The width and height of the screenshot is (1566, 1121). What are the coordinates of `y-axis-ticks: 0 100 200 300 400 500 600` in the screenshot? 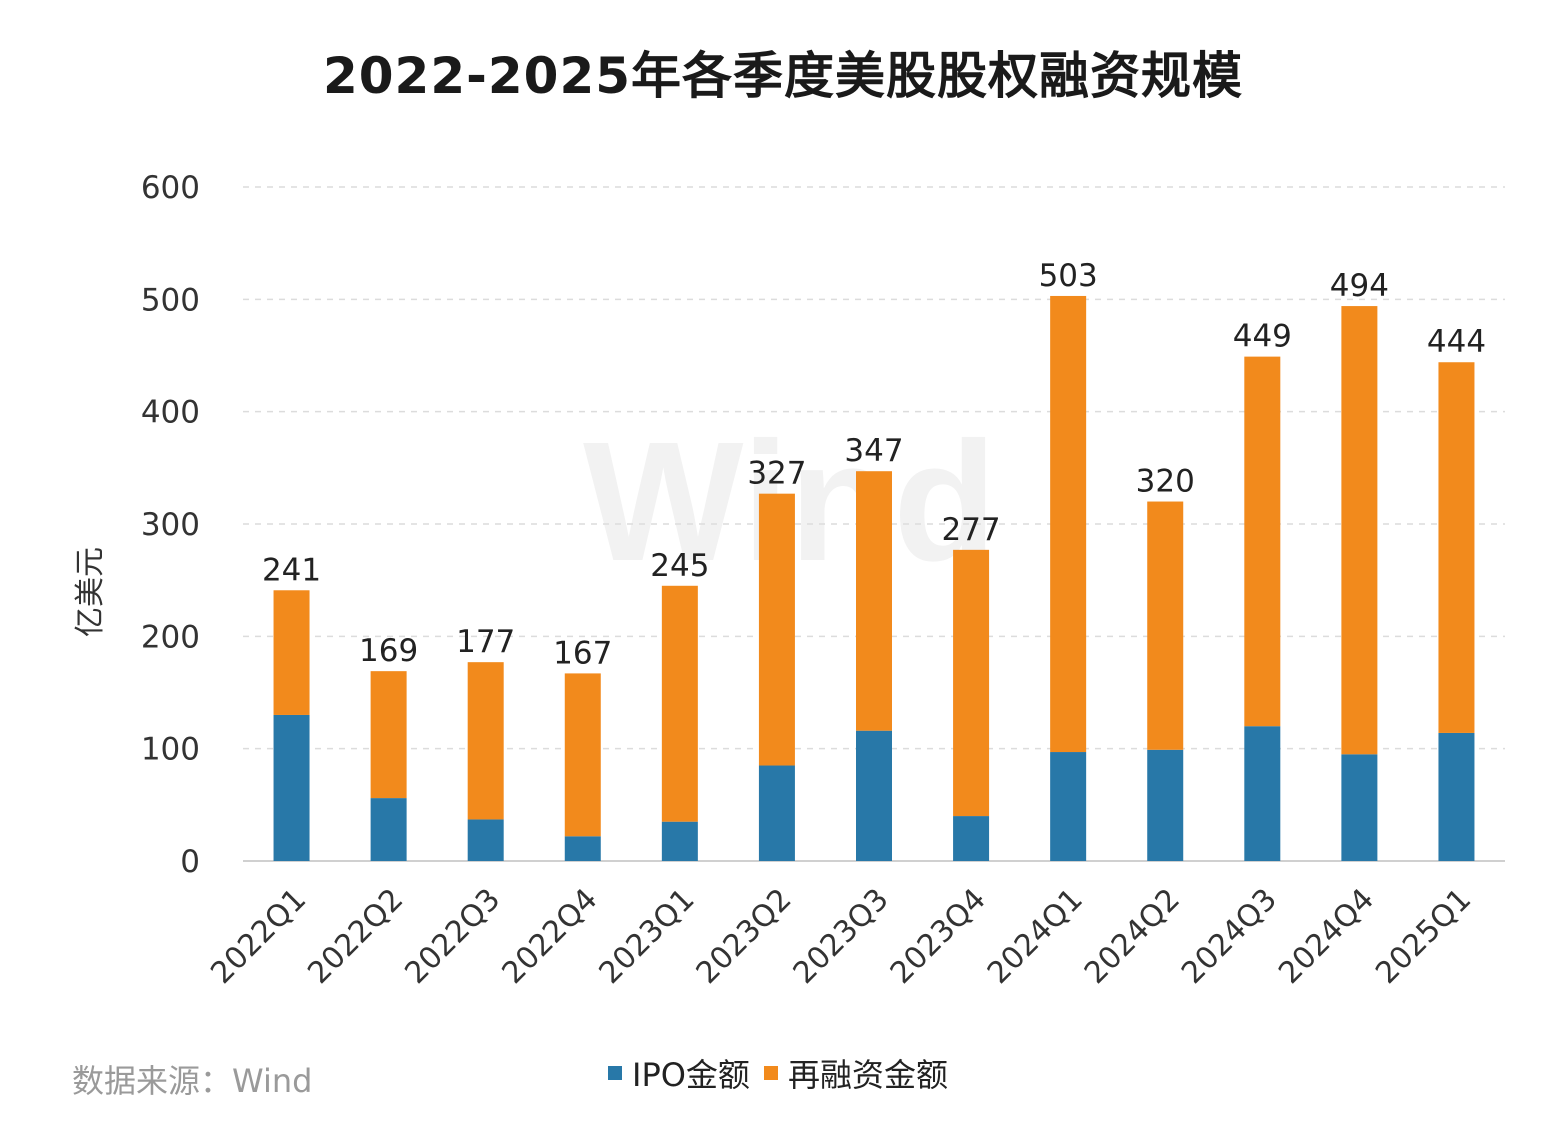 It's located at (170, 525).